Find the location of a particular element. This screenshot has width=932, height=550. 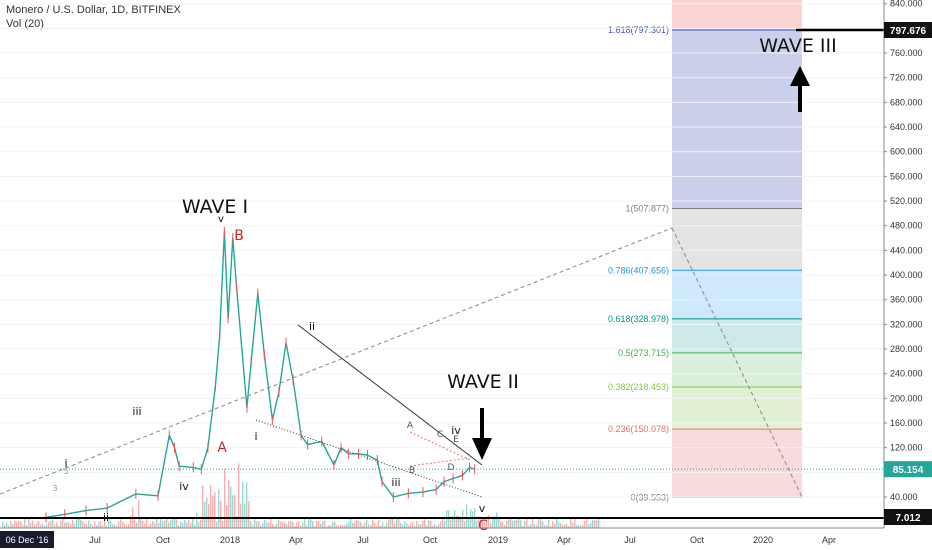

y-tick-label: 440.000 is located at coordinates (906, 250).